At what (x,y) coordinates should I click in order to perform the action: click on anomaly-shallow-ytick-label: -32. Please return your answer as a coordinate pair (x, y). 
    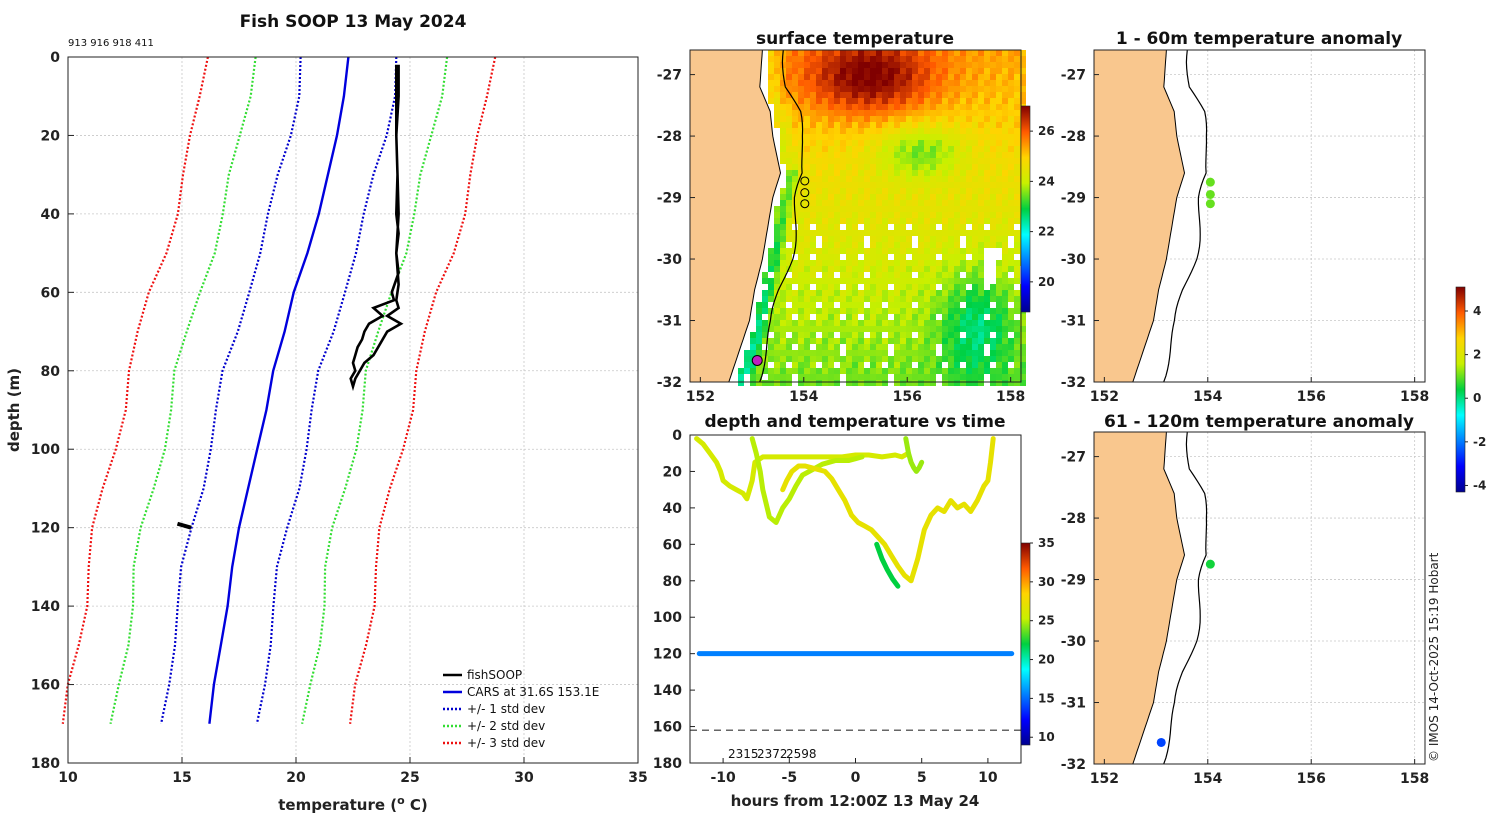
    Looking at the image, I should click on (1073, 383).